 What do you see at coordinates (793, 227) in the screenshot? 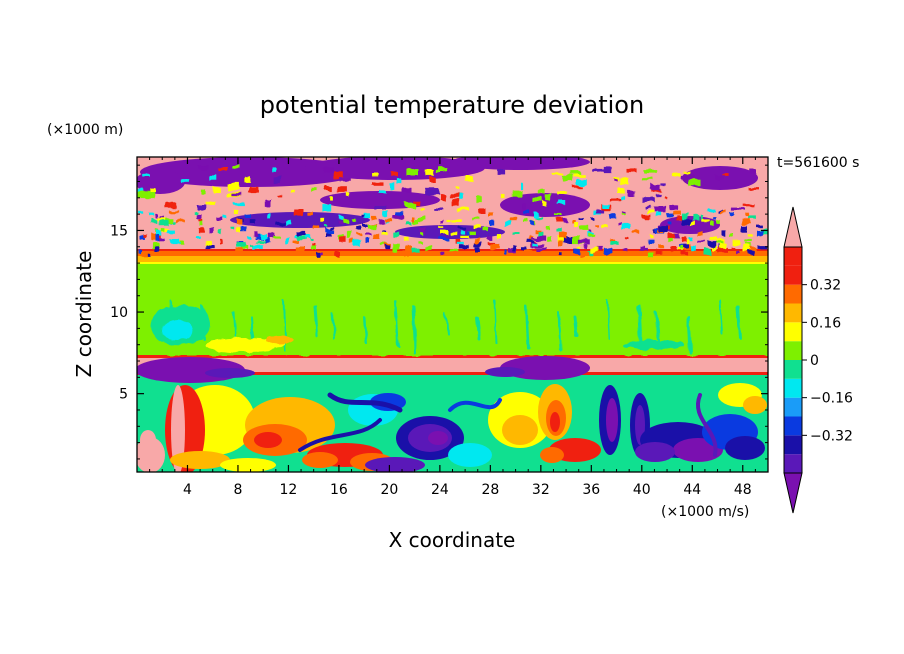
I see `colorbar-max-triangle` at bounding box center [793, 227].